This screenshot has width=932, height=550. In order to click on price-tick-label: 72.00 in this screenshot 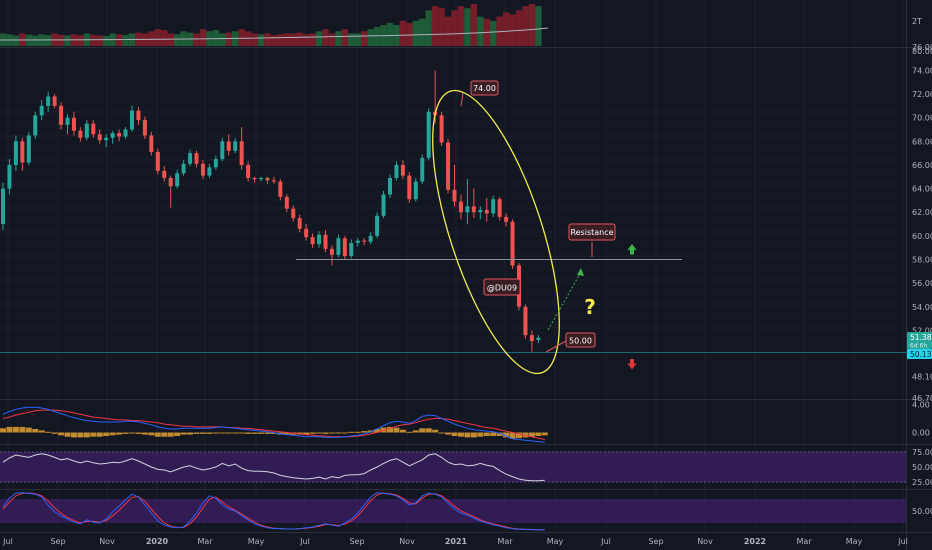, I will do `click(922, 94)`.